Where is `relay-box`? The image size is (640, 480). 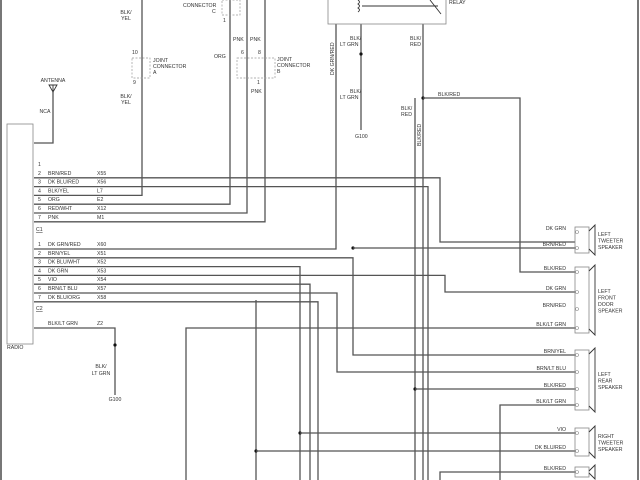 relay-box is located at coordinates (387, 12).